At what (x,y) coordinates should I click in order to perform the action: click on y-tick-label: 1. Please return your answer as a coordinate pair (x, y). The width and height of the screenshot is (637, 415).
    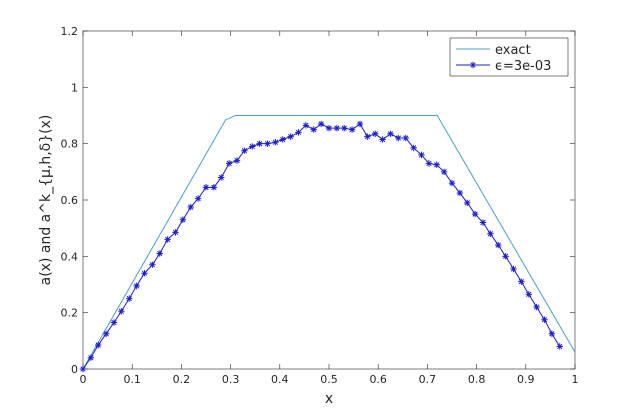
    Looking at the image, I should click on (74, 87).